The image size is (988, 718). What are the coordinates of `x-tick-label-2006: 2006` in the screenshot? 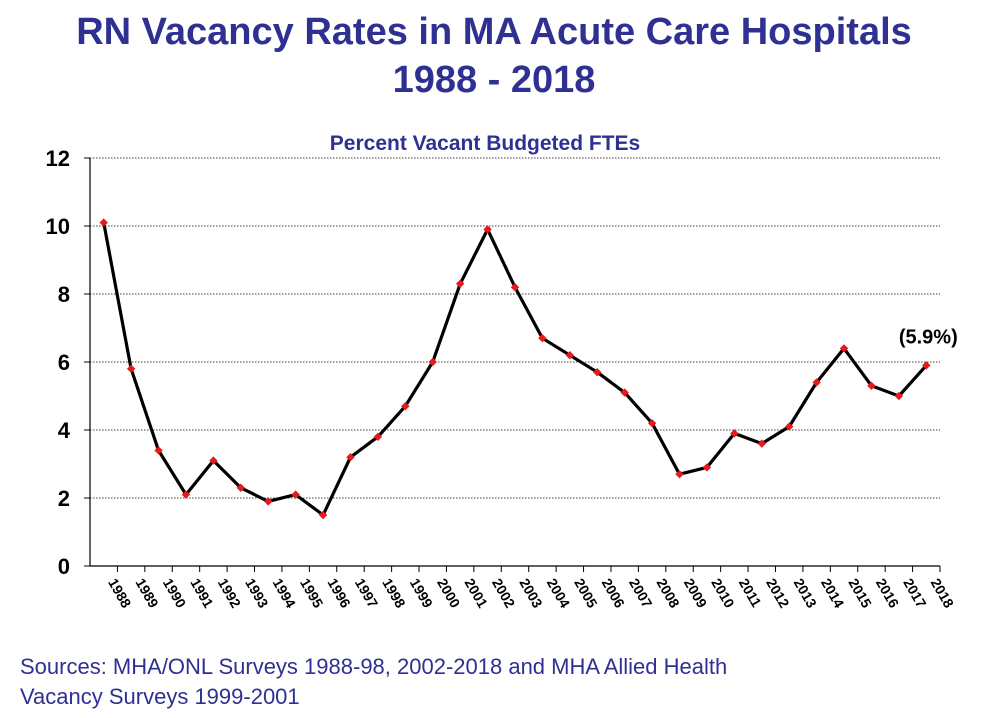 It's located at (614, 593).